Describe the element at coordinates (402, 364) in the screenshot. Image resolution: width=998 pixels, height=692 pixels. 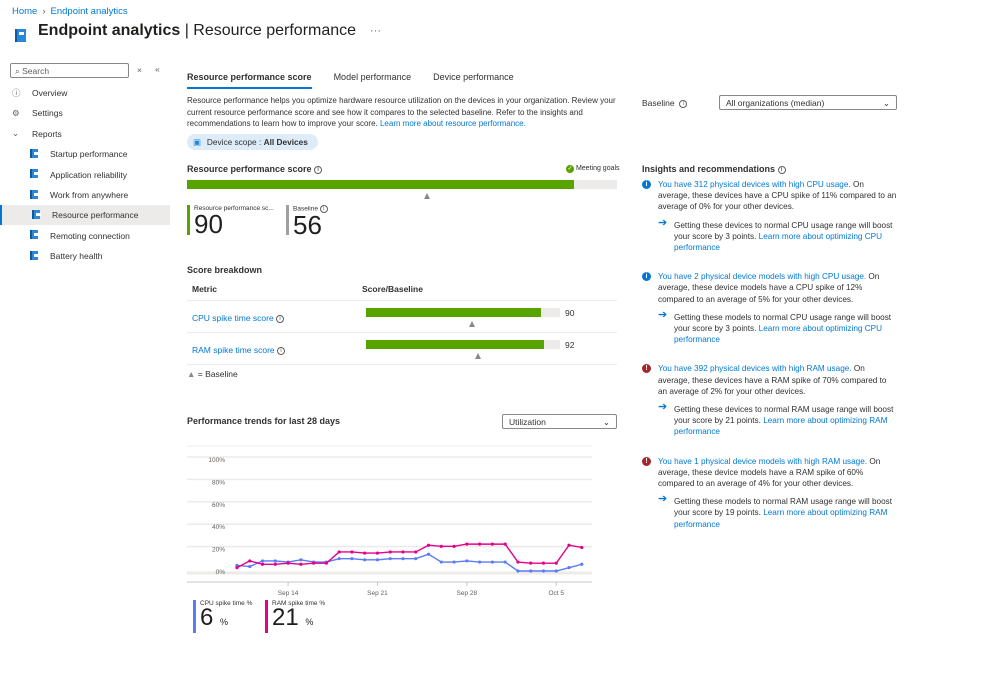
I see `divider` at that location.